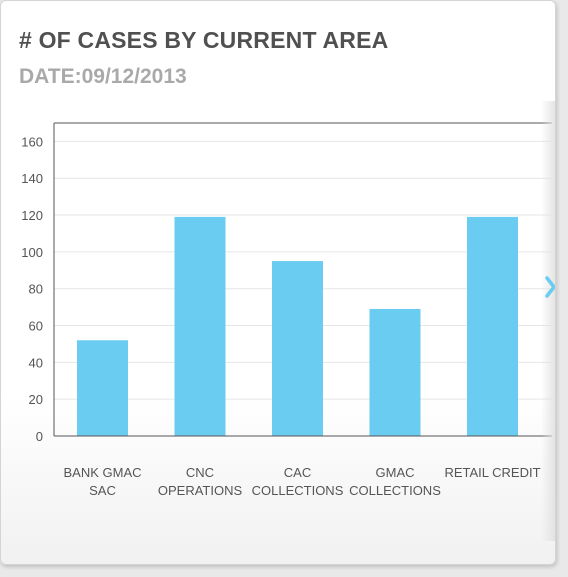  Describe the element at coordinates (204, 40) in the screenshot. I see `chart-title: # OF CASES BY CURRENT AREA` at that location.